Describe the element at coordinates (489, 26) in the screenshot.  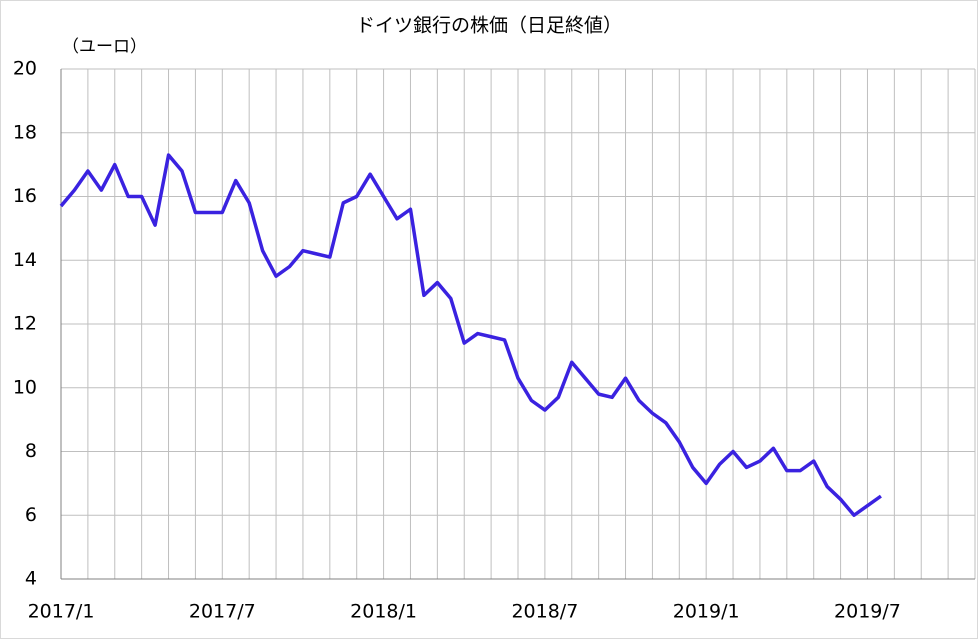
I see `chart-title: ドイツ銀行の株価（日足終値）` at that location.